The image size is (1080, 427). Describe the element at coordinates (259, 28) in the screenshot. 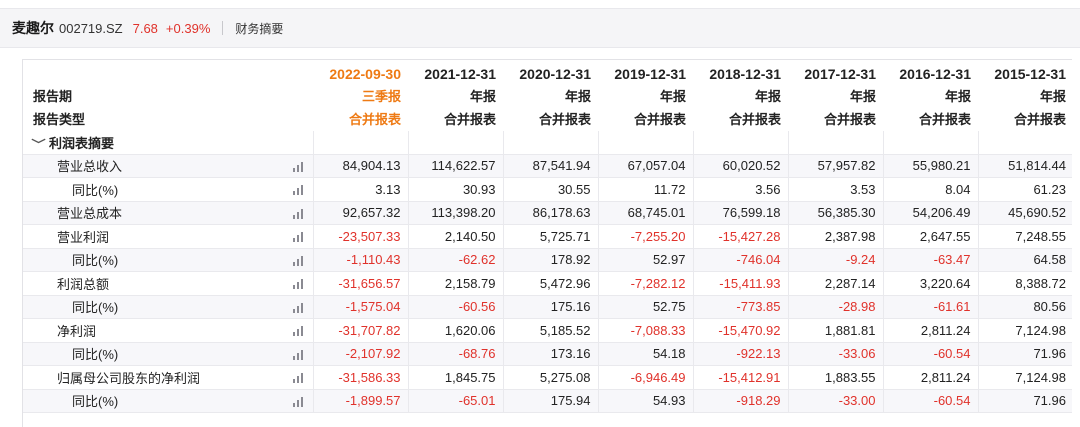

I see `tab-financial-summary: 财务摘要` at that location.